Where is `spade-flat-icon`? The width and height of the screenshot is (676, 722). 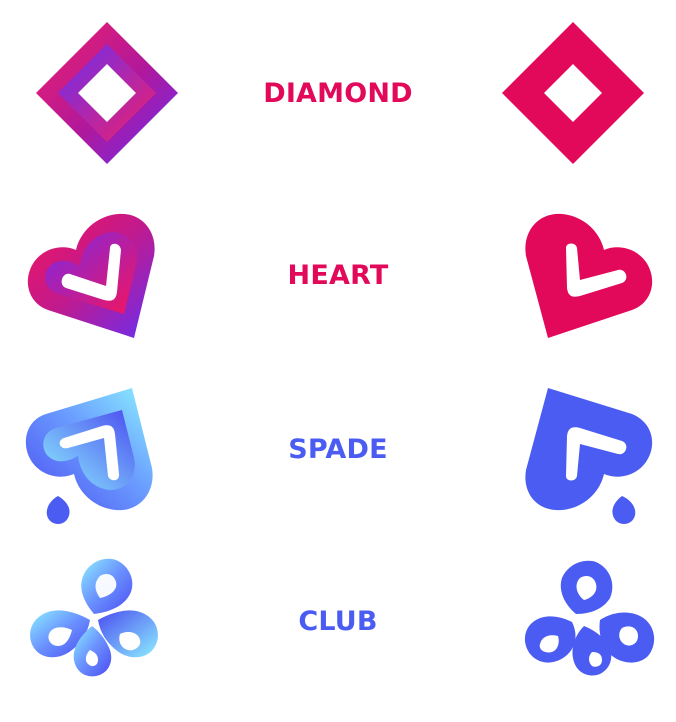 spade-flat-icon is located at coordinates (590, 459).